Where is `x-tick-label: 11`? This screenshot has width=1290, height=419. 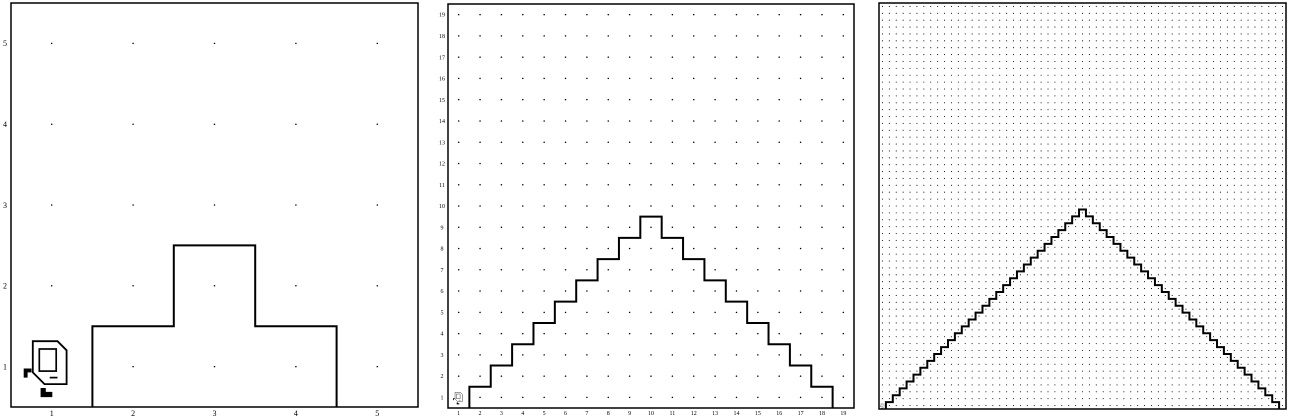 x-tick-label: 11 is located at coordinates (672, 414).